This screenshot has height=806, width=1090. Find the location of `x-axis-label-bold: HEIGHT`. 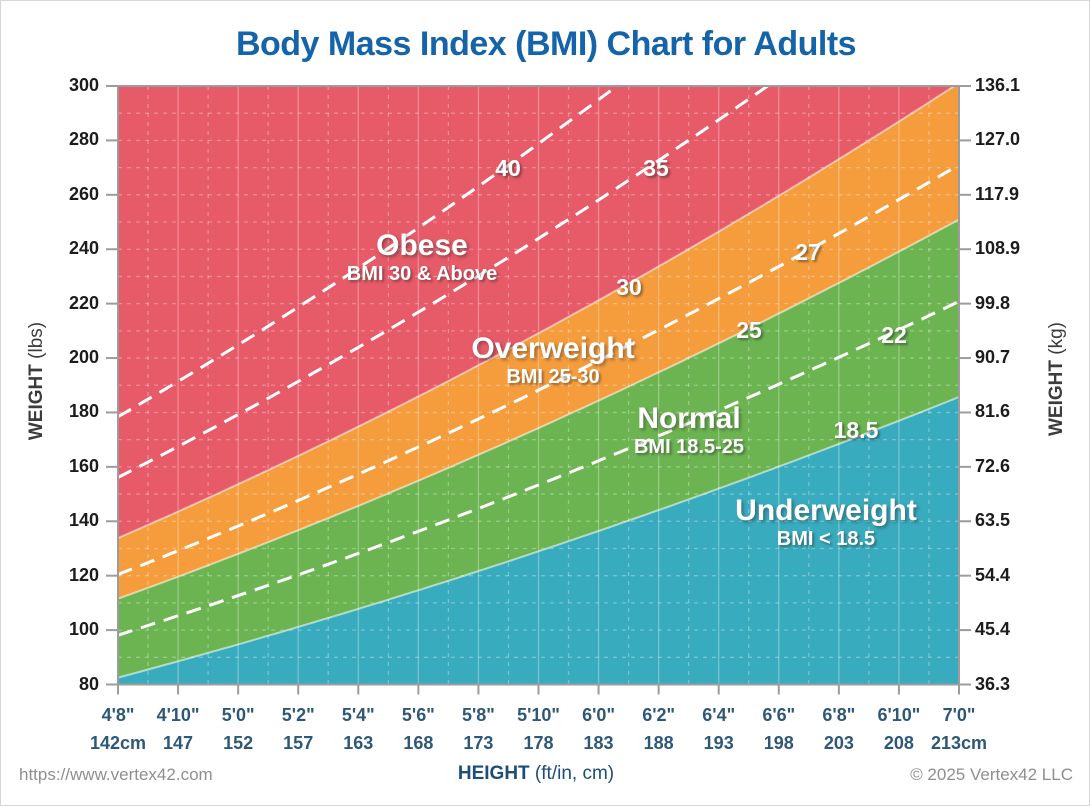

x-axis-label-bold: HEIGHT is located at coordinates (493, 773).